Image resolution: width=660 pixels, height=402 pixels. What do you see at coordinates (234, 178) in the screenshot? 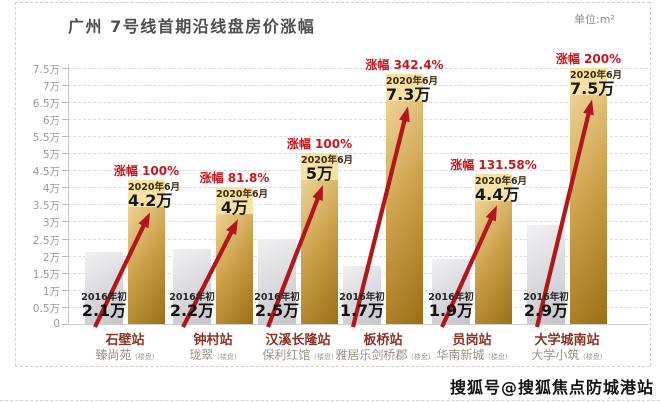
I see `increase-label: 涨幅 81.8%` at bounding box center [234, 178].